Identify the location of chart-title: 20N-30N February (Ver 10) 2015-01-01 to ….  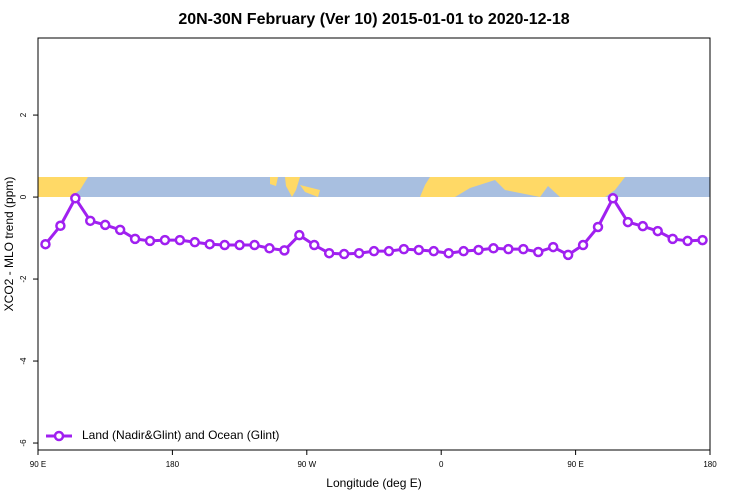
(373, 19).